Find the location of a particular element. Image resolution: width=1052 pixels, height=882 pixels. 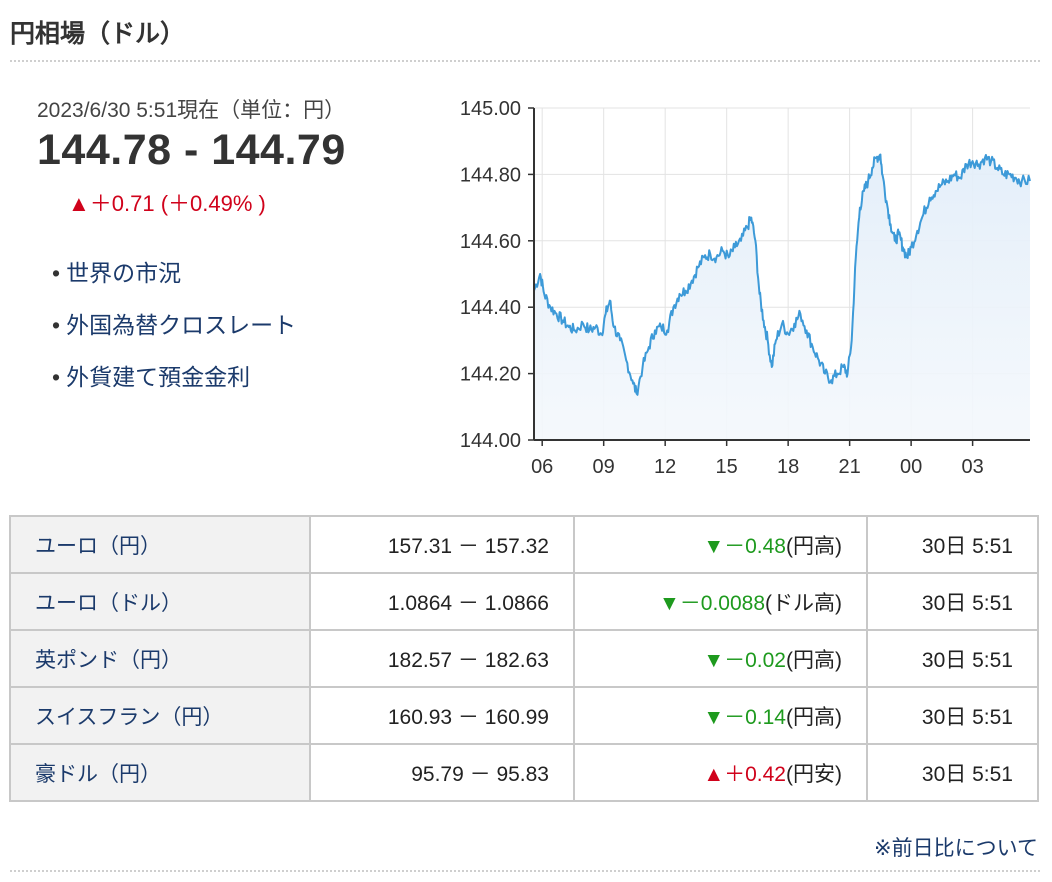

link-deposit-rates: • 外貨建て預金金利 is located at coordinates (174, 377).